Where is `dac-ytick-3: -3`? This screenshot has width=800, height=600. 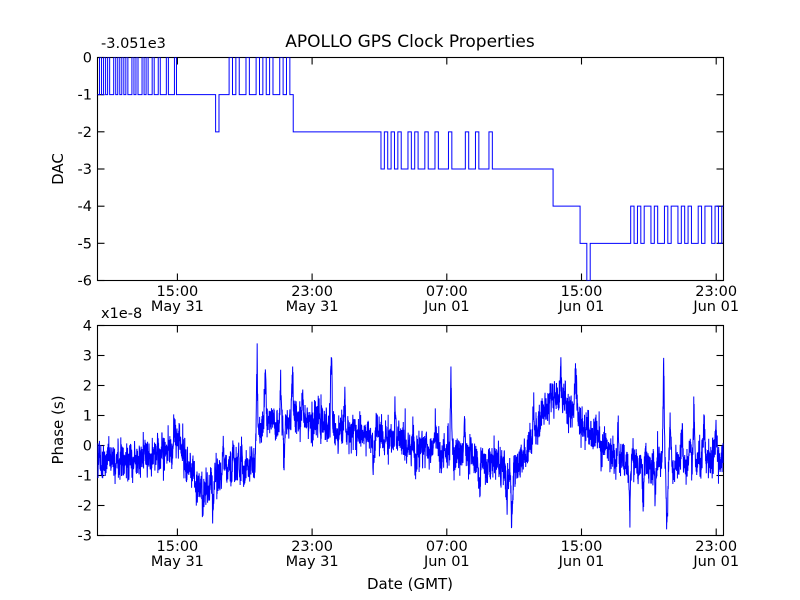
dac-ytick-3: -3 is located at coordinates (85, 170).